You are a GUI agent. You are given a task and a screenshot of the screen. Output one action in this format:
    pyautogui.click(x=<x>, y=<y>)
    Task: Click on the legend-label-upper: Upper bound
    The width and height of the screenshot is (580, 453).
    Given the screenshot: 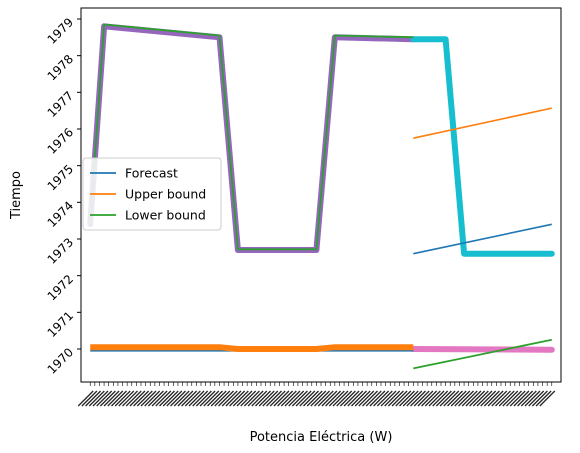 What is the action you would take?
    pyautogui.click(x=165, y=194)
    